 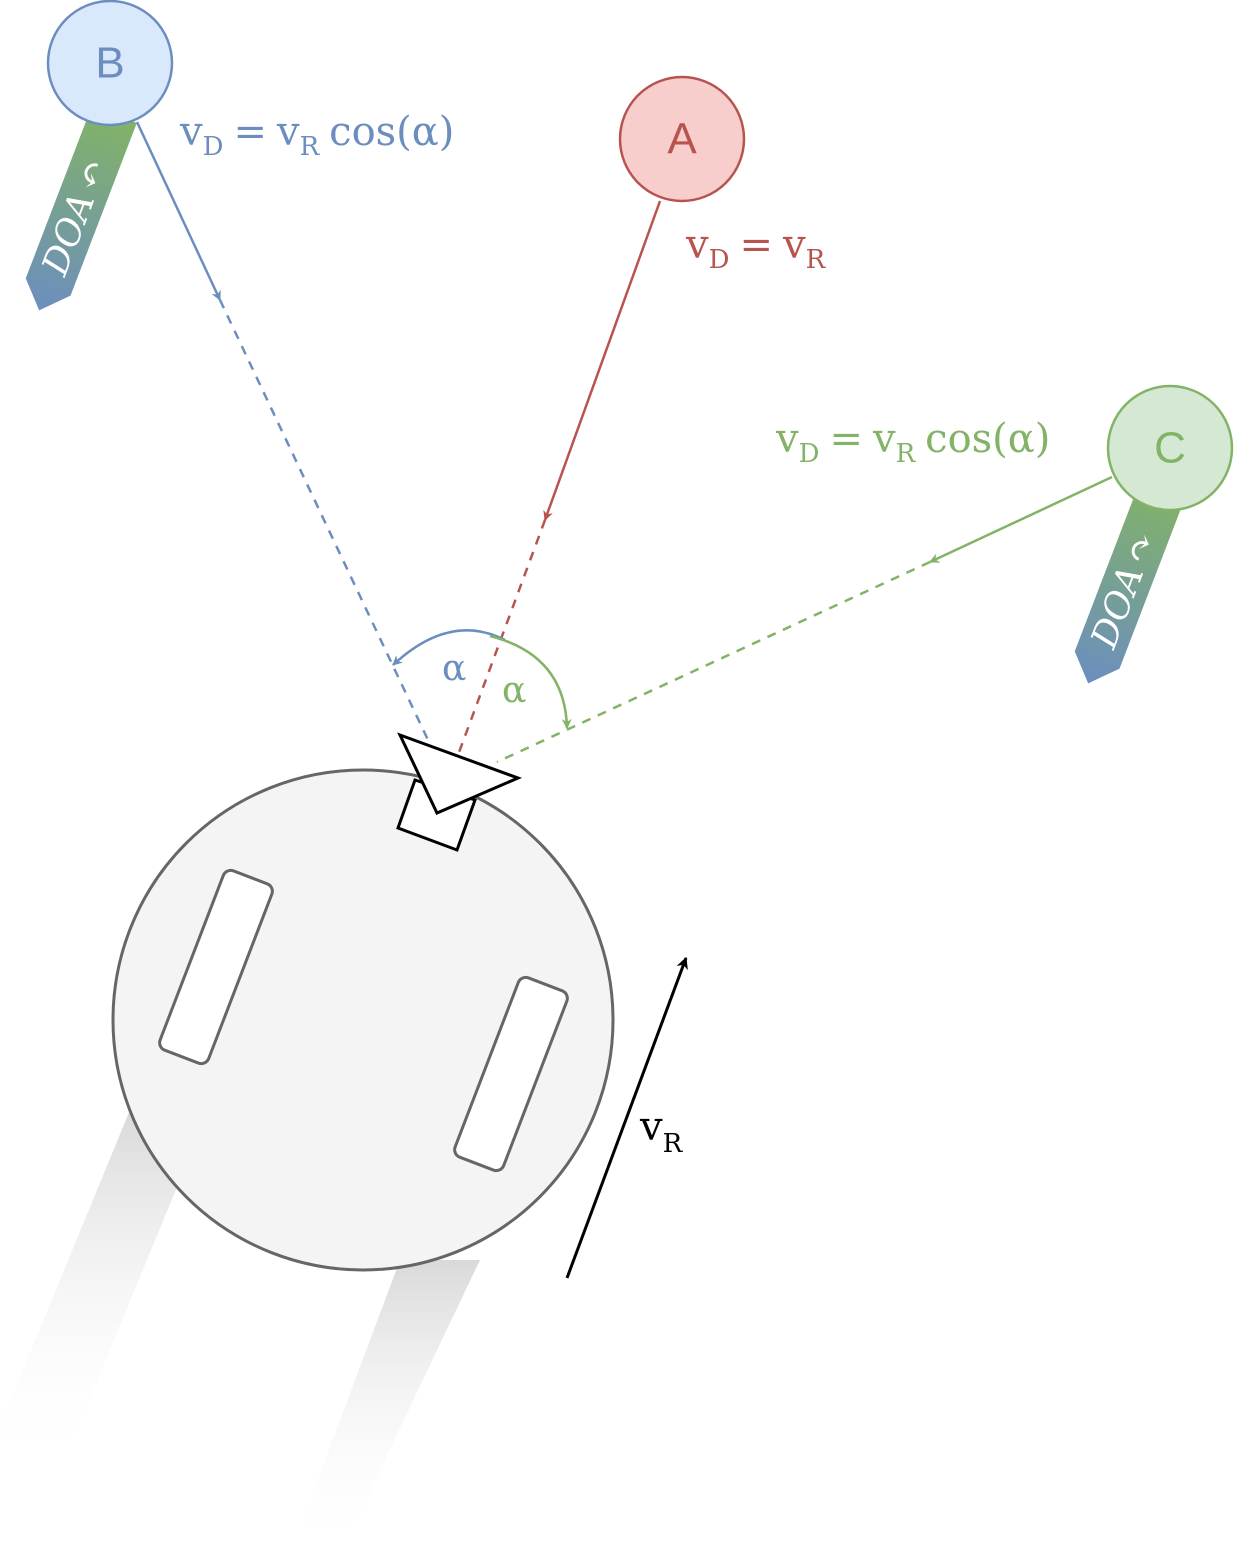 What do you see at coordinates (756, 248) in the screenshot?
I see `equation-a: vD = vR` at bounding box center [756, 248].